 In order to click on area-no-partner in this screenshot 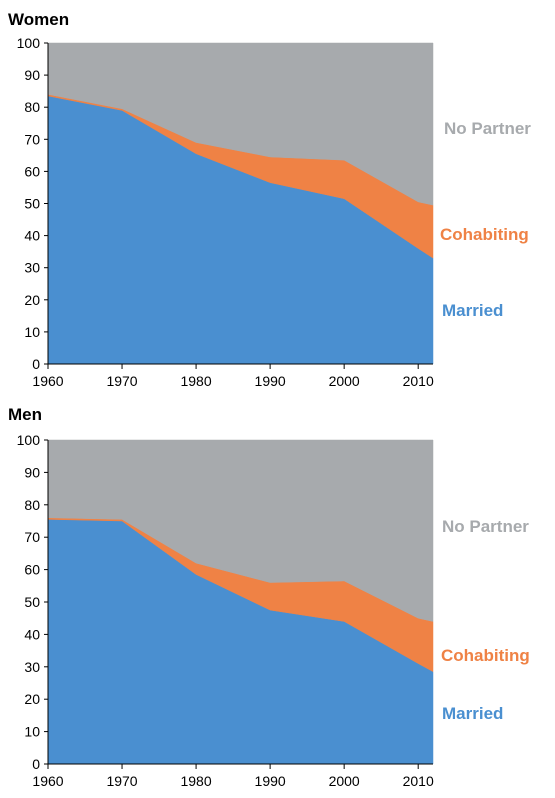, I will do `click(240, 124)`.